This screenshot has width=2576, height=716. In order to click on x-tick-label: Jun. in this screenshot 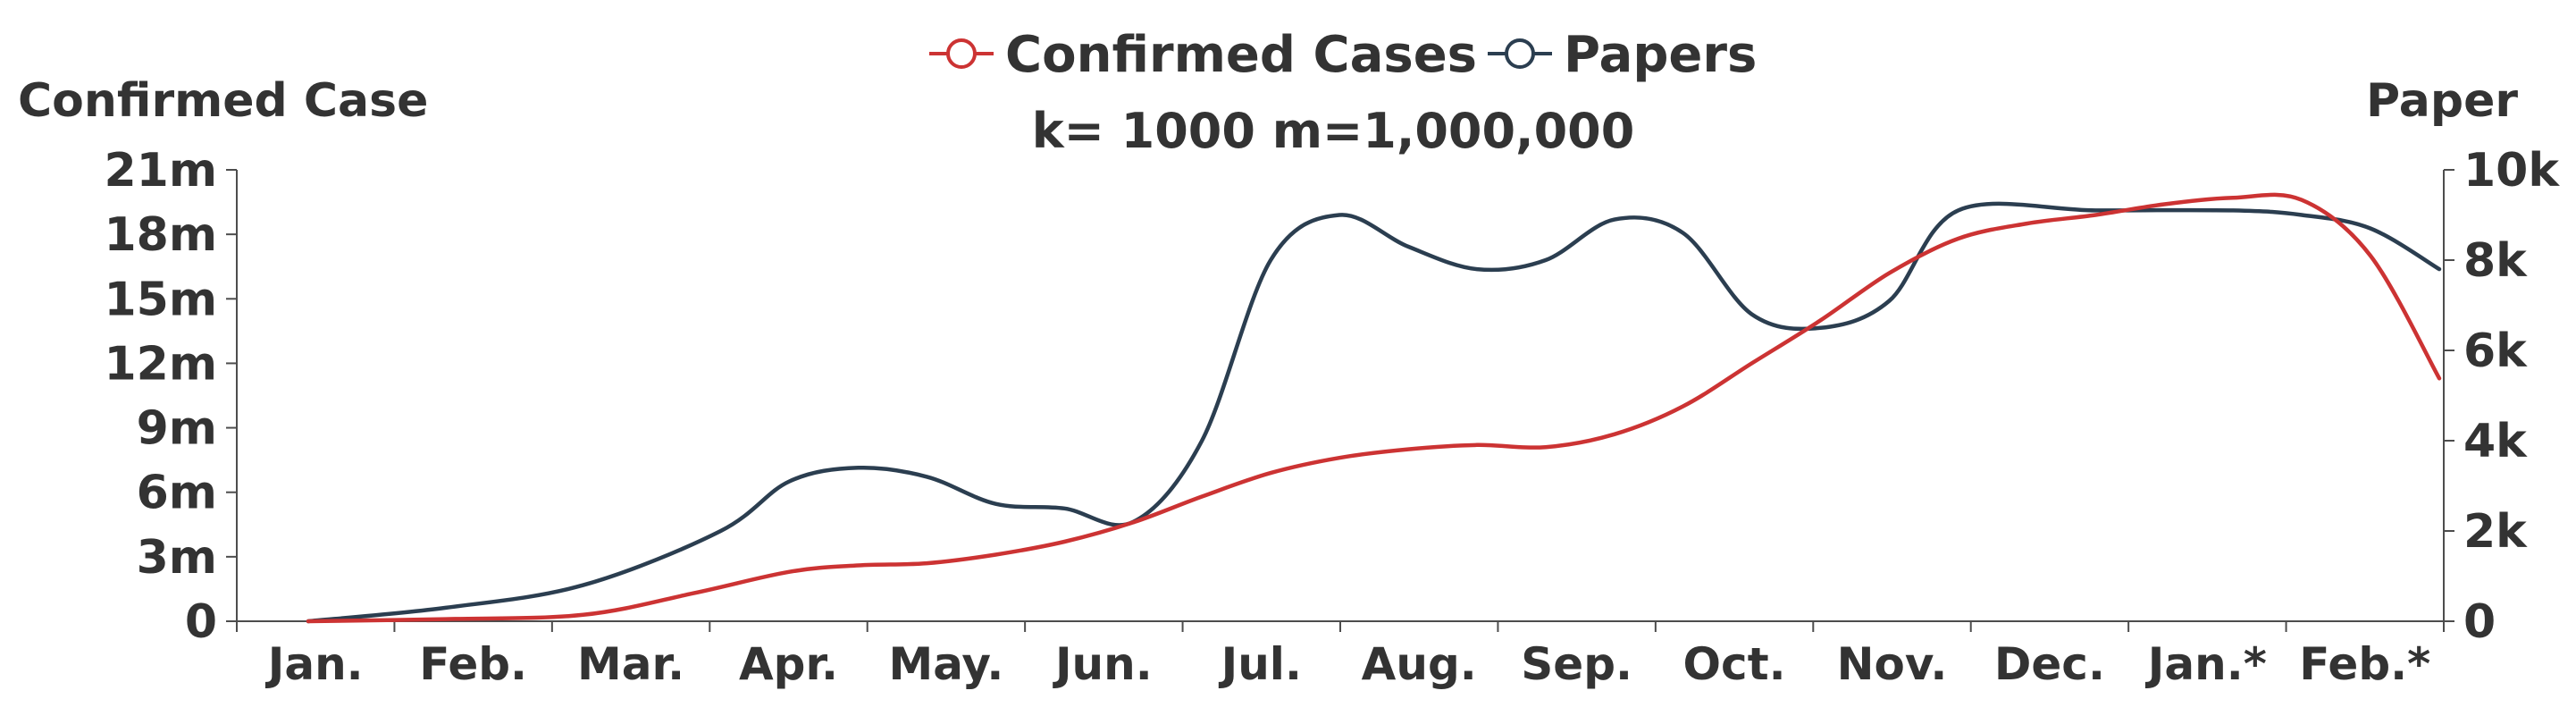, I will do `click(1103, 664)`.